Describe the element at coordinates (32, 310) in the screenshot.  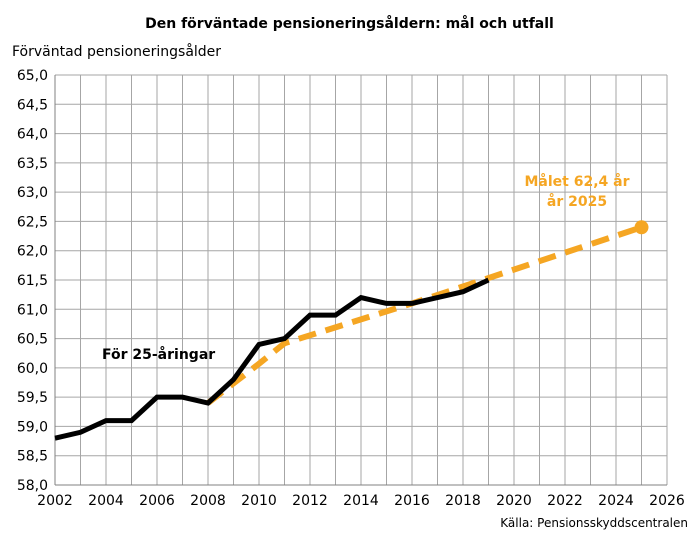
I see `y-tick-label: 61,0` at that location.